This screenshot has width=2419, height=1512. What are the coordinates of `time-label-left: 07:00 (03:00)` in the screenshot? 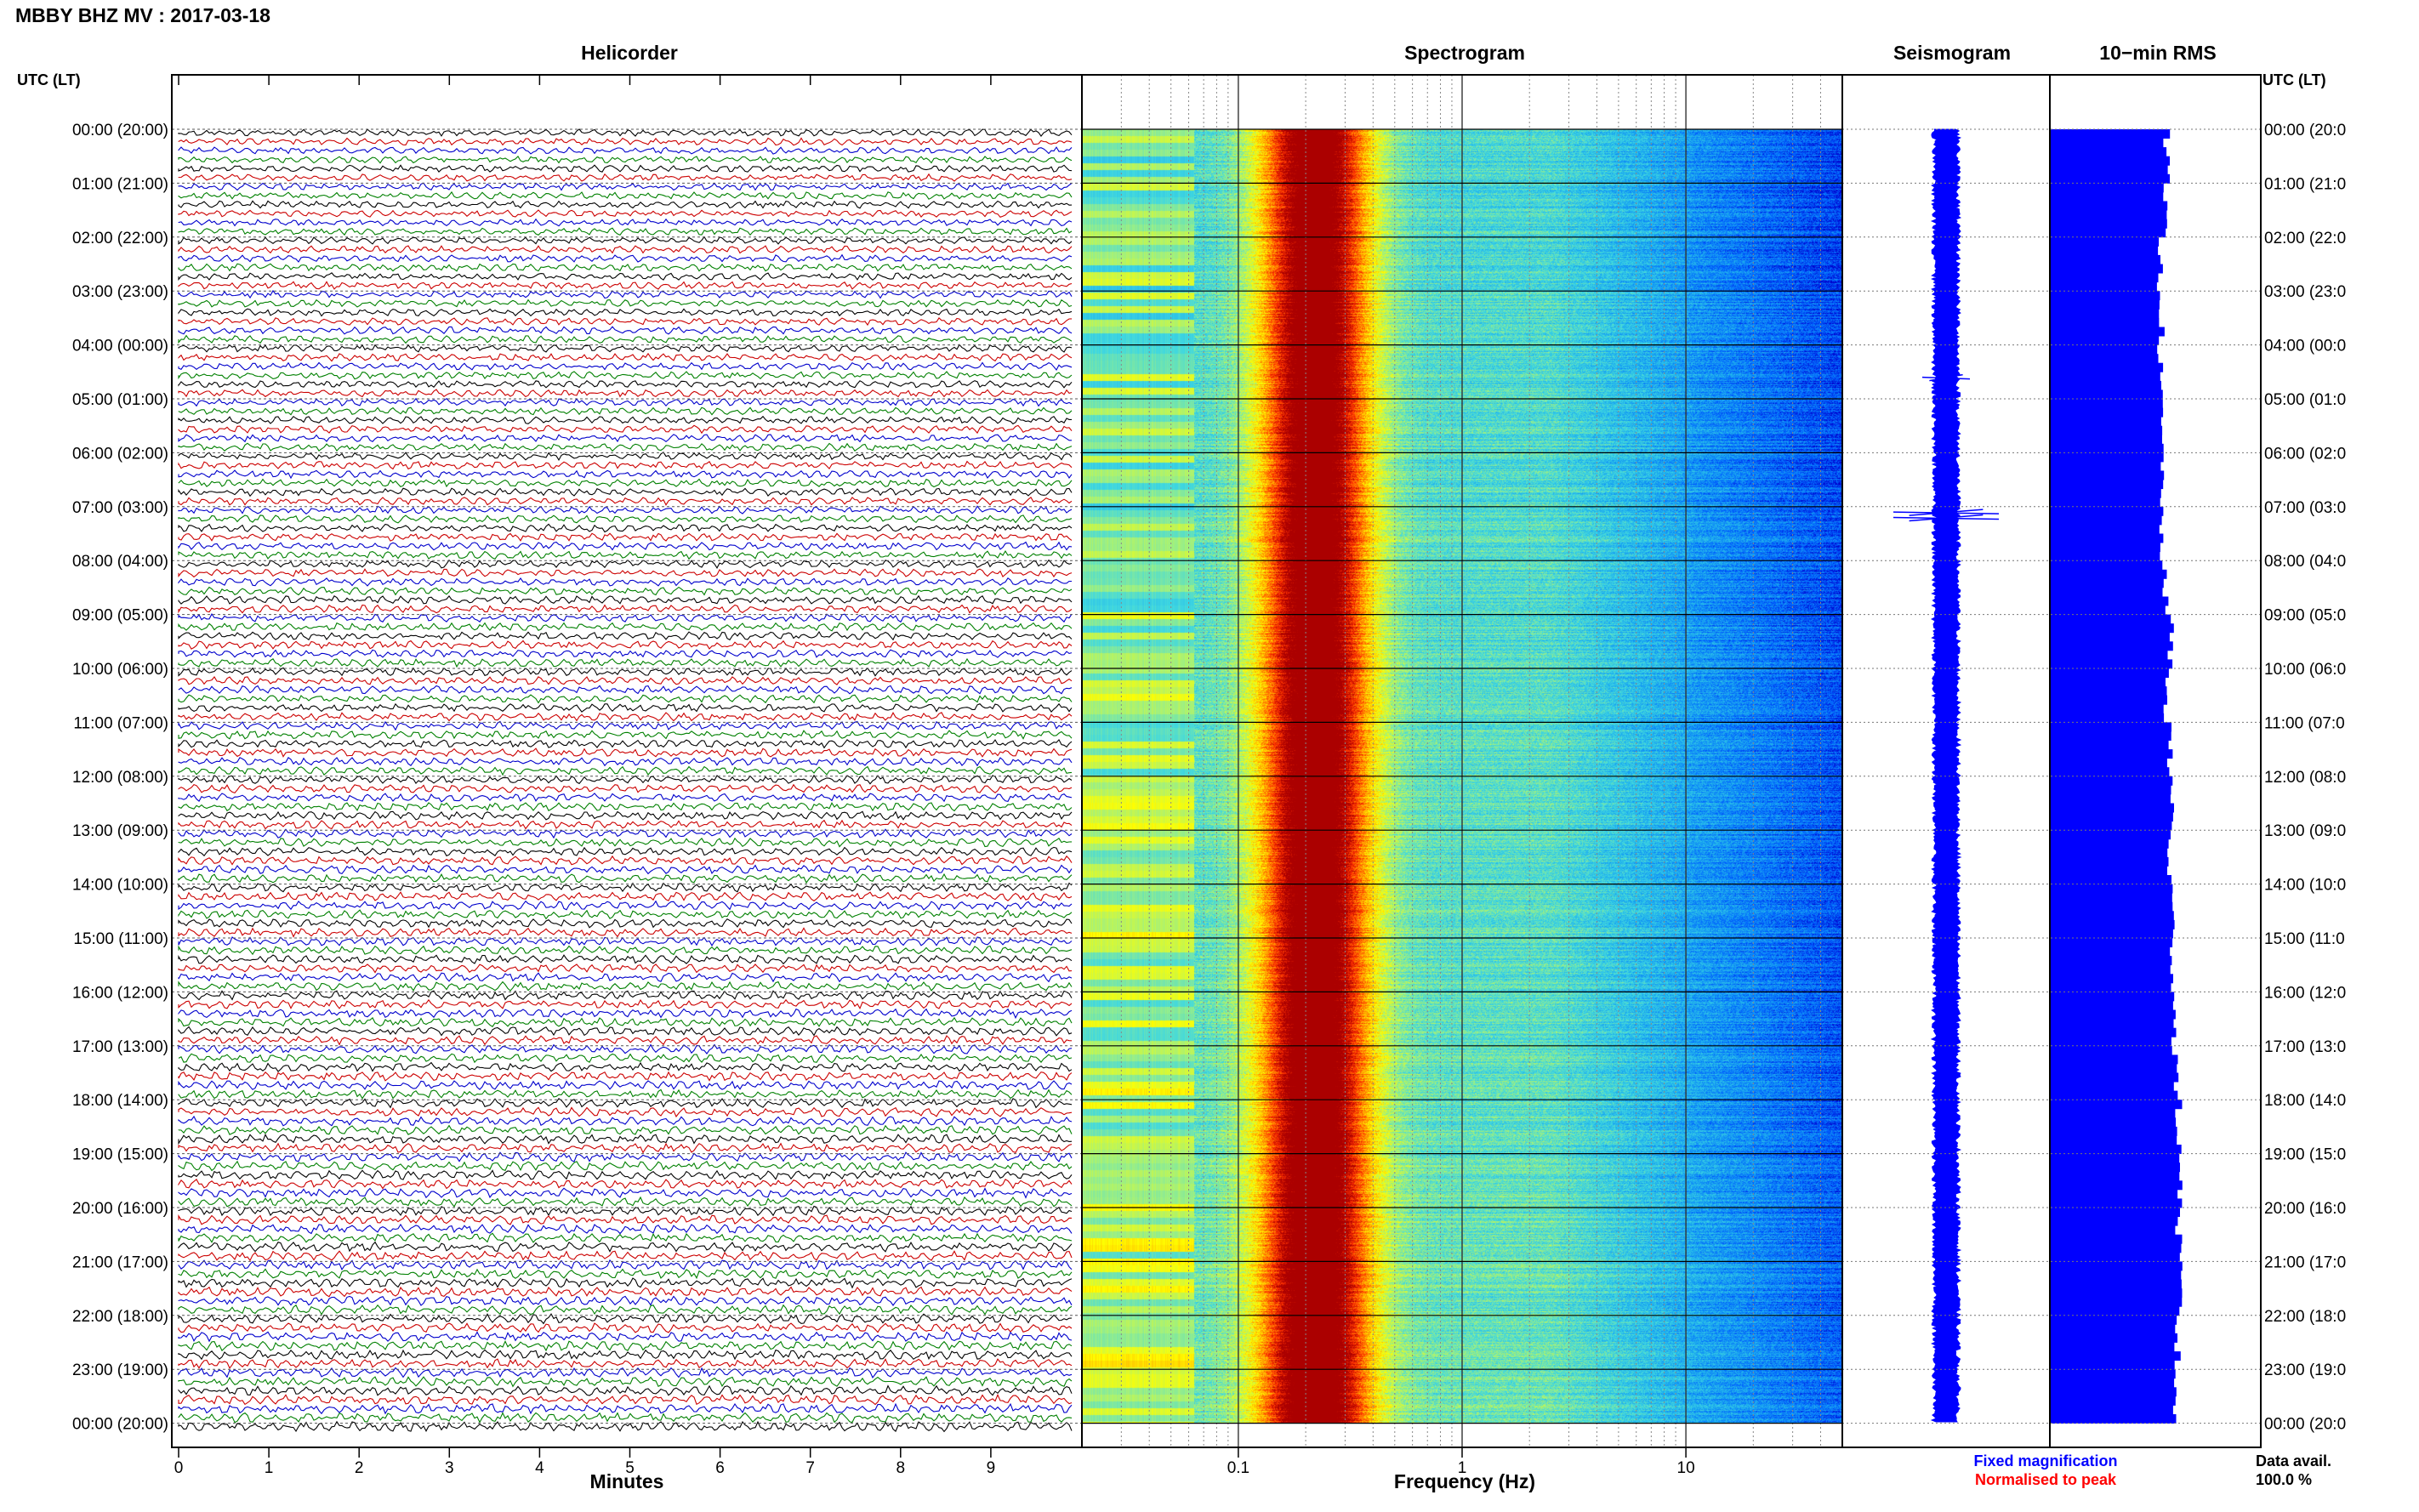 It's located at (120, 508).